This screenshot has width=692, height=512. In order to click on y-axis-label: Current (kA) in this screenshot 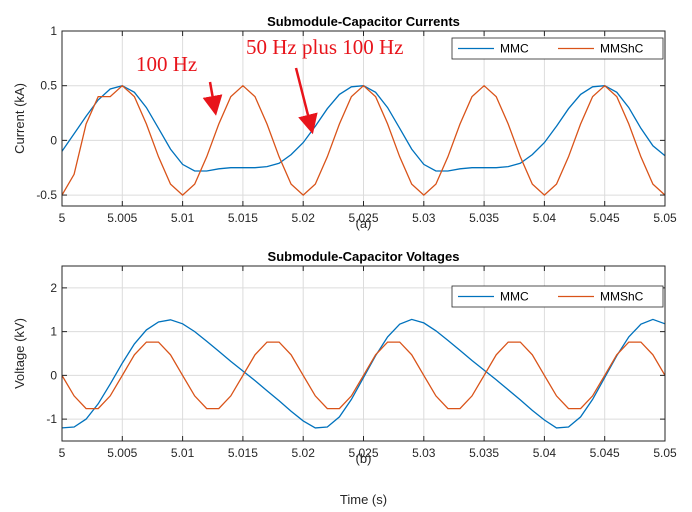, I will do `click(19, 118)`.